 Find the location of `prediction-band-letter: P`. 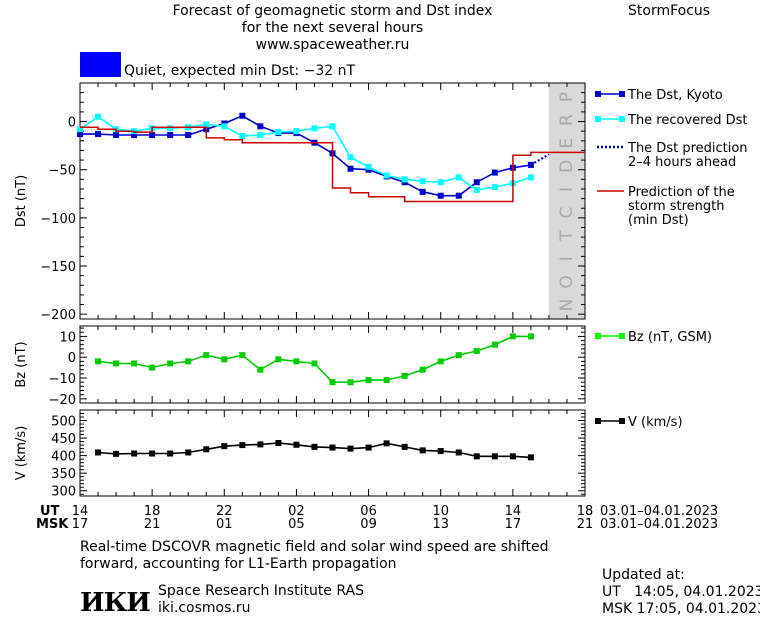

prediction-band-letter: P is located at coordinates (567, 97).